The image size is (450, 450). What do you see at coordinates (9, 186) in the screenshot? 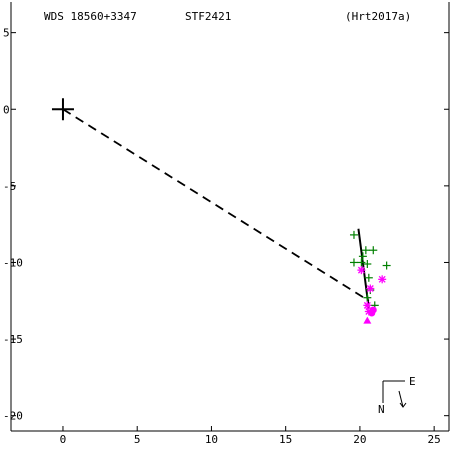
I see `y-tick-label: -5` at bounding box center [9, 186].